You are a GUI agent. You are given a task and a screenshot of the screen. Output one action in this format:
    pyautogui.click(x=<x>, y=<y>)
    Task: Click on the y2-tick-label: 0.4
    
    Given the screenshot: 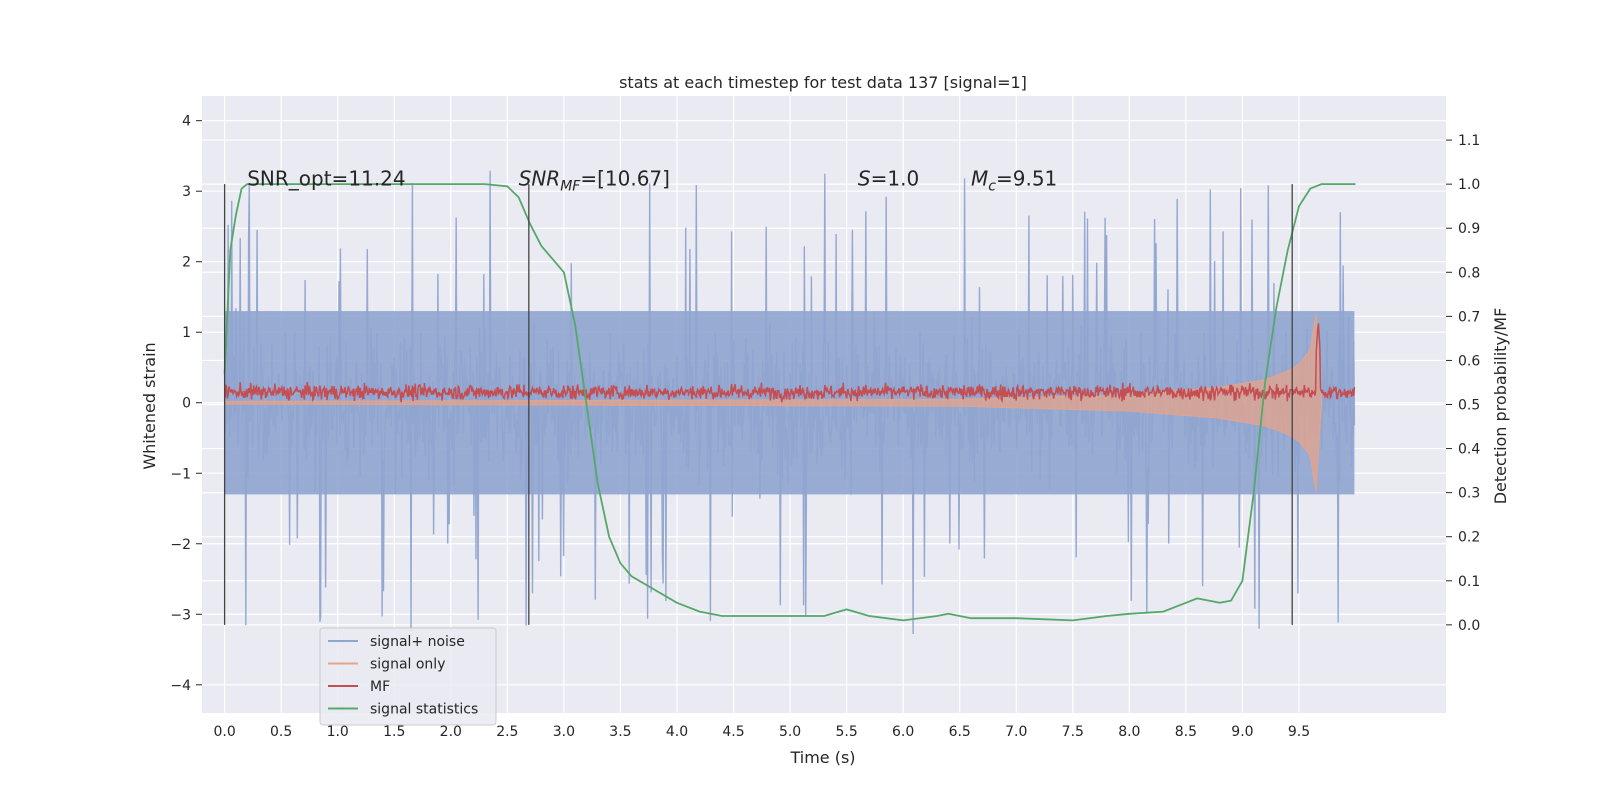 What is the action you would take?
    pyautogui.click(x=1469, y=450)
    